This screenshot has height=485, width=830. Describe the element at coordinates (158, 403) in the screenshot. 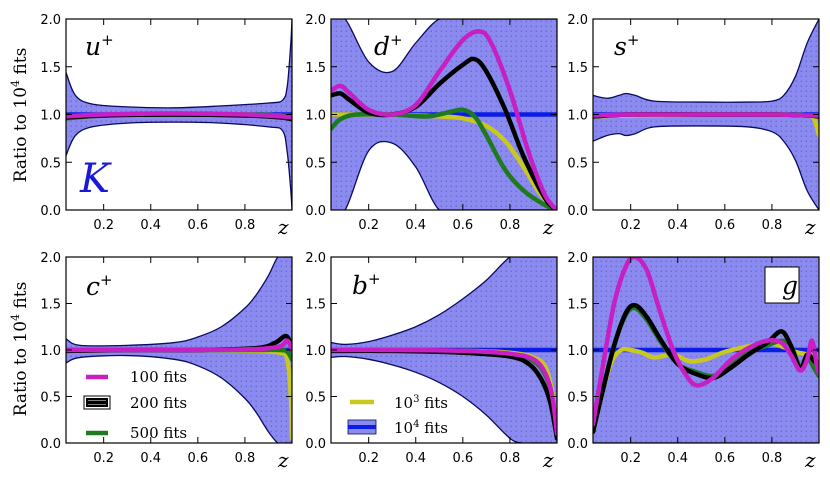

I see `svg-text: 200 fits` at that location.